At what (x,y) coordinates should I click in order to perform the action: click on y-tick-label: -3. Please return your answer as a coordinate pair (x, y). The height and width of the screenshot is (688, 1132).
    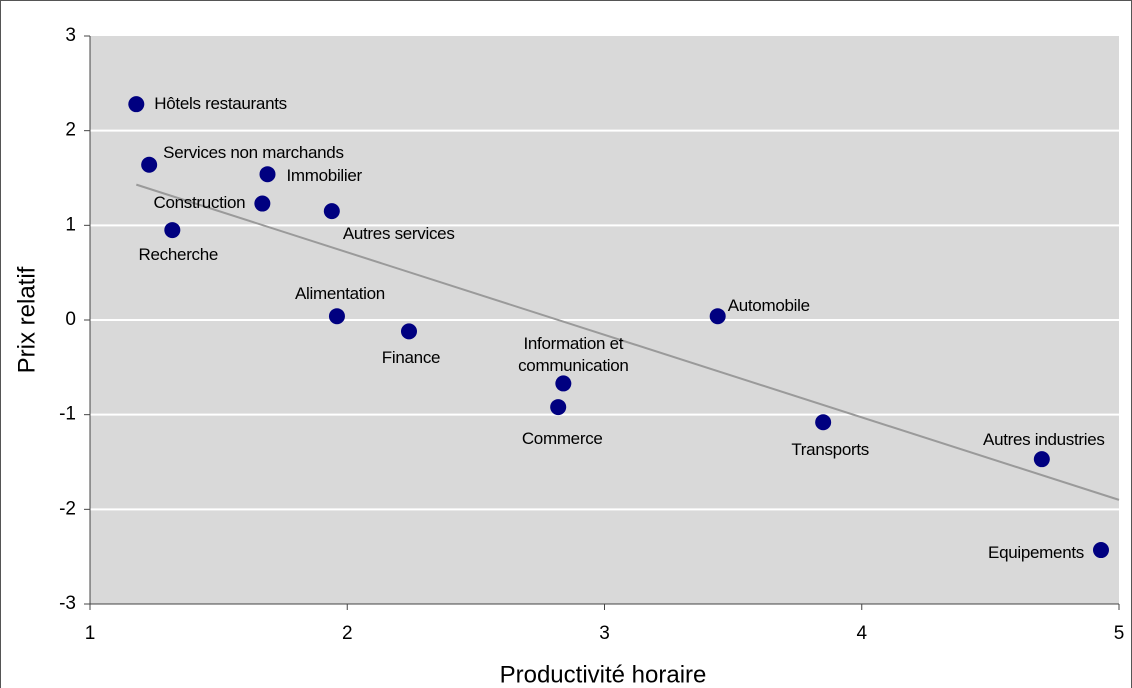
    Looking at the image, I should click on (67, 603).